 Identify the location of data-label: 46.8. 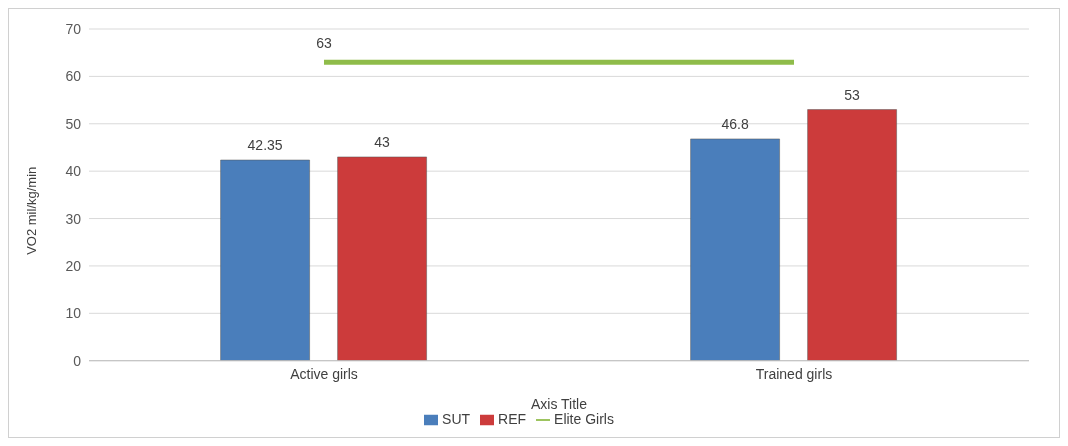
(735, 123).